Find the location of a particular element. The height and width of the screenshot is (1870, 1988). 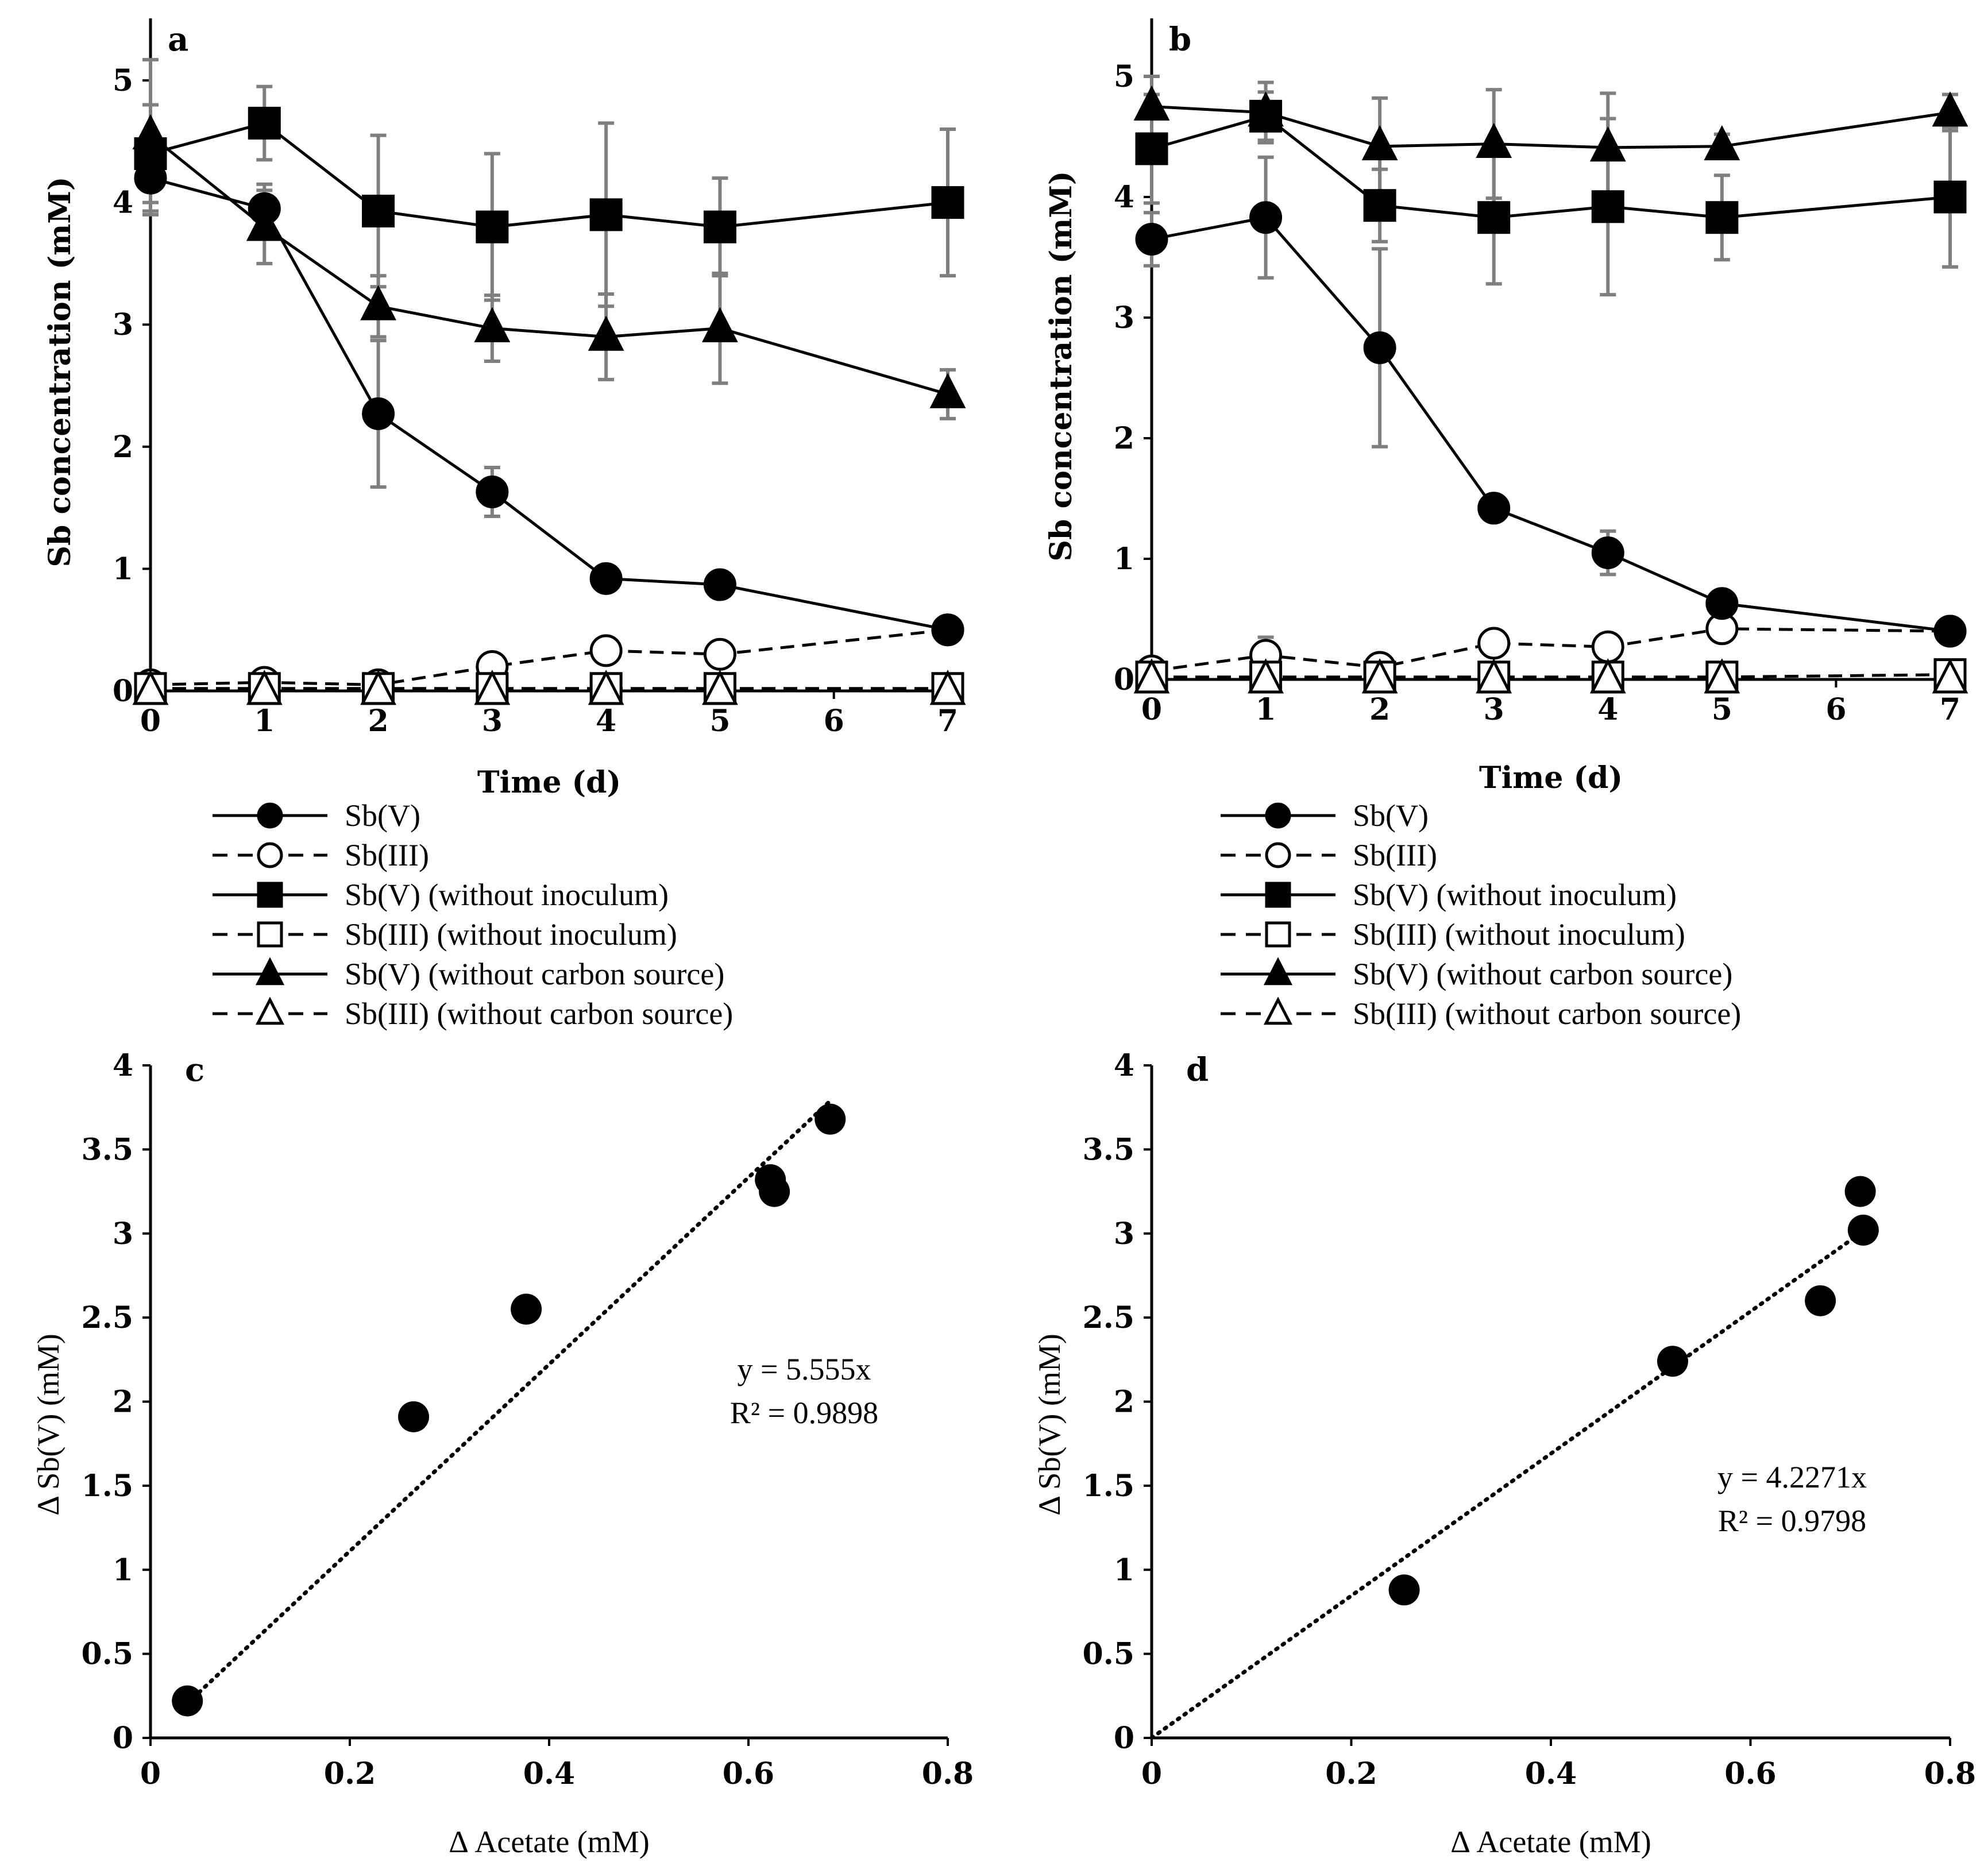

x-tick-label: 7 is located at coordinates (1950, 710).